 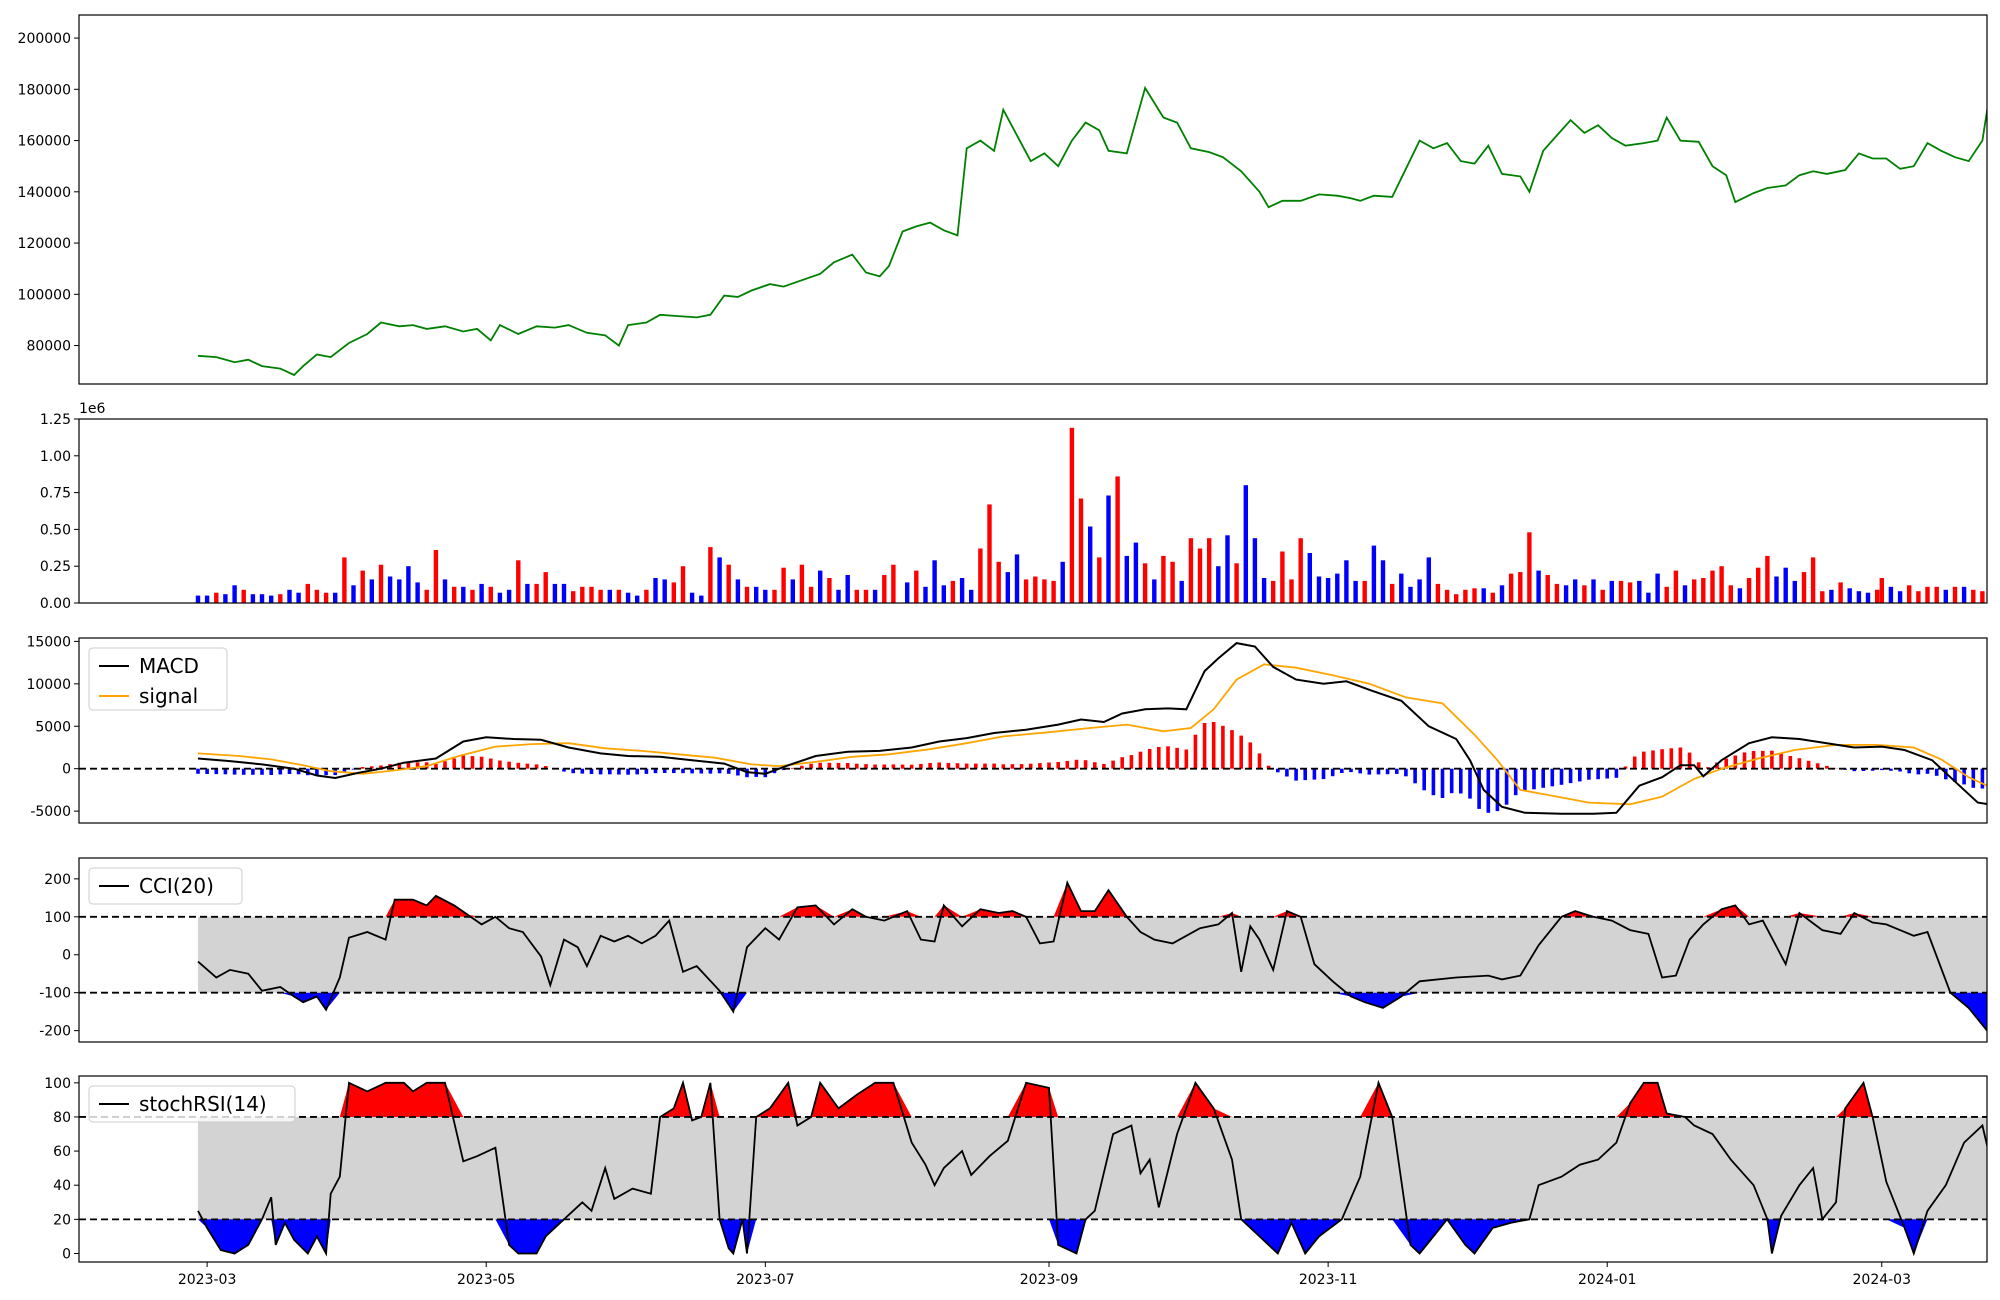 I want to click on macd-axes-frame, so click(x=1033, y=730).